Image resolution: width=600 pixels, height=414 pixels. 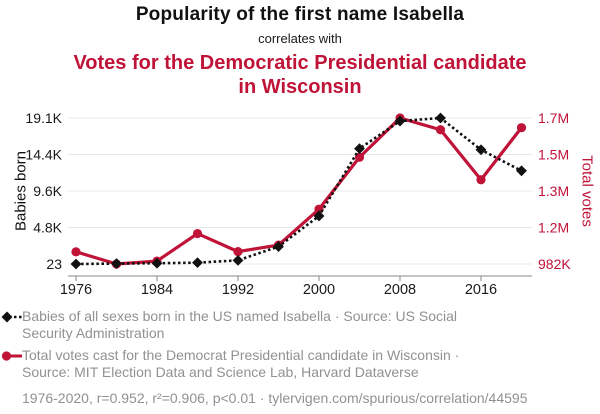 I want to click on right-tick-label: 1.3M, so click(x=553, y=191).